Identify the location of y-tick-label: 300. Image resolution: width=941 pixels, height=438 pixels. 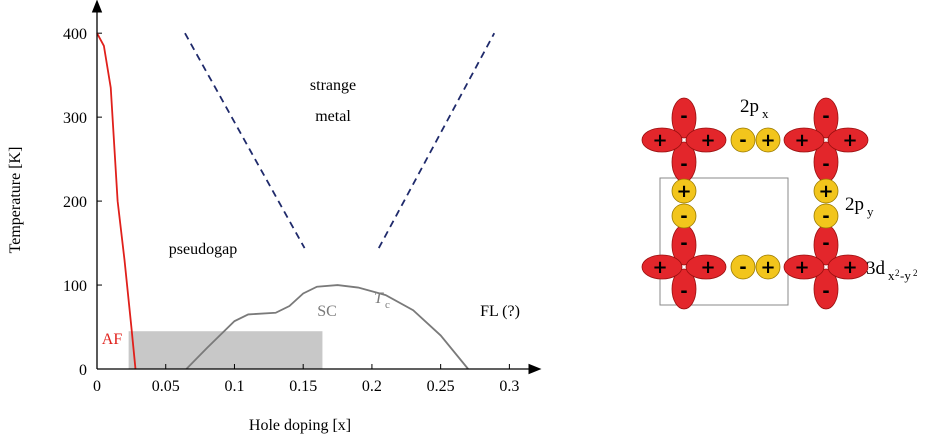
(75, 118).